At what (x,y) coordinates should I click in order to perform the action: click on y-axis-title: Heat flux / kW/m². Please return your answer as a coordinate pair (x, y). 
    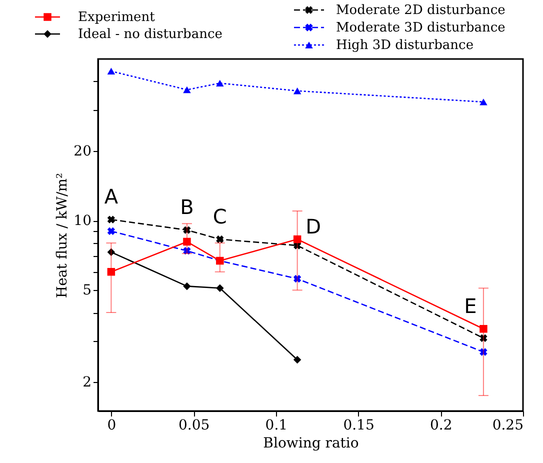
    Looking at the image, I should click on (62, 235).